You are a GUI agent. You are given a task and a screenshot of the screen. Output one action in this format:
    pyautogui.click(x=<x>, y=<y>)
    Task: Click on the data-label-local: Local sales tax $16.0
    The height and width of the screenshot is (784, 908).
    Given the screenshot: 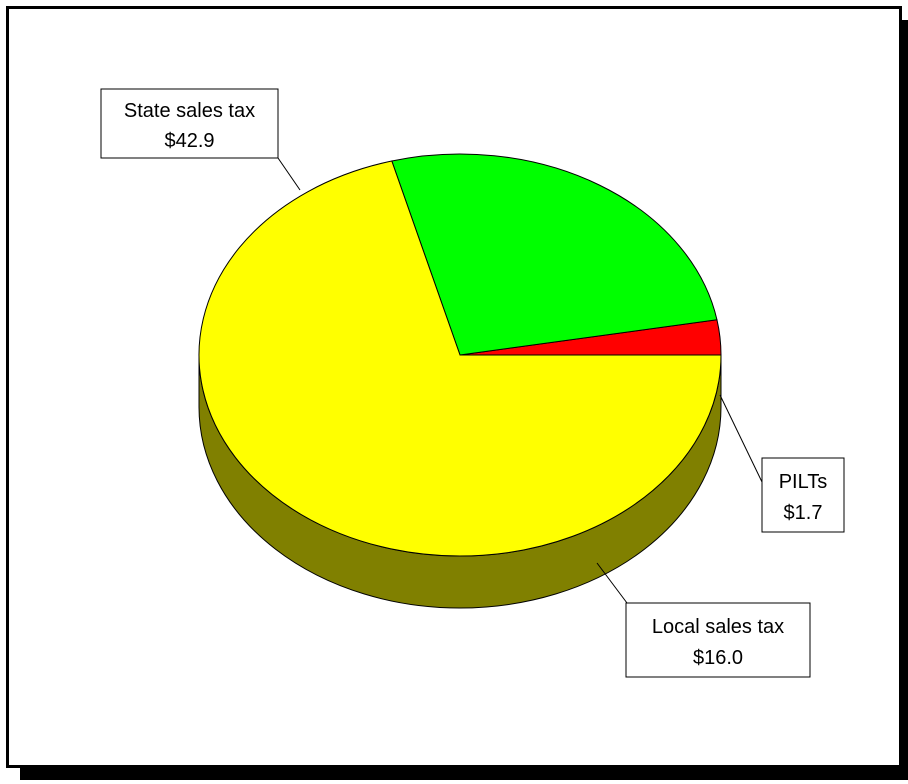 What is the action you would take?
    pyautogui.click(x=718, y=640)
    